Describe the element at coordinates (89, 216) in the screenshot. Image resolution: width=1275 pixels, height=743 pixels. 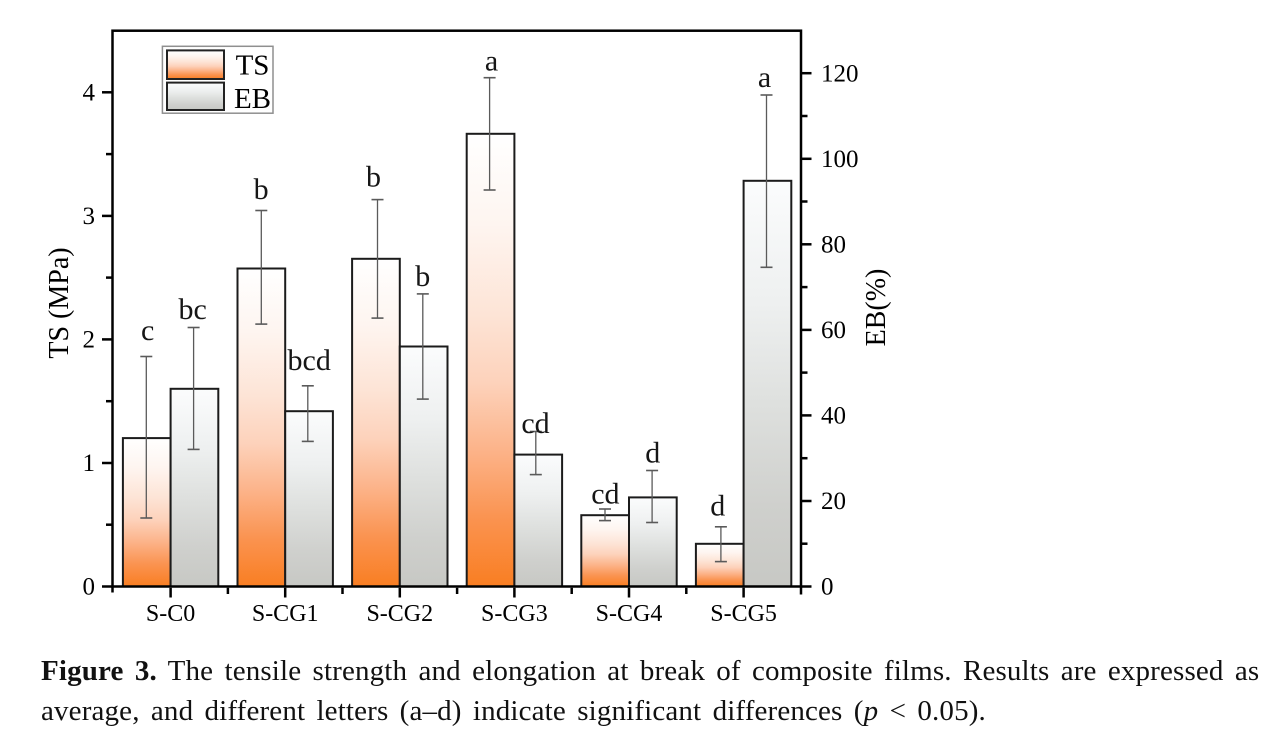
I see `svg-text: 3` at that location.